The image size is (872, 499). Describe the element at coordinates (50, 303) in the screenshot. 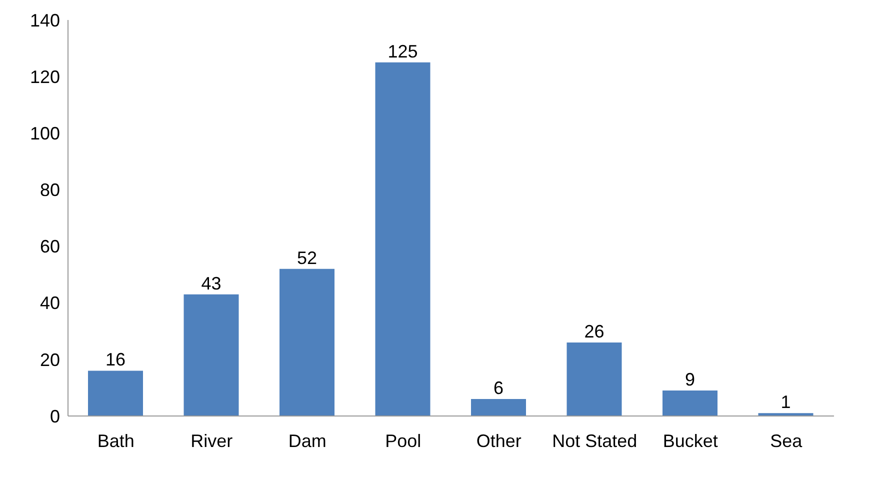

I see `y-tick-label: 40` at that location.